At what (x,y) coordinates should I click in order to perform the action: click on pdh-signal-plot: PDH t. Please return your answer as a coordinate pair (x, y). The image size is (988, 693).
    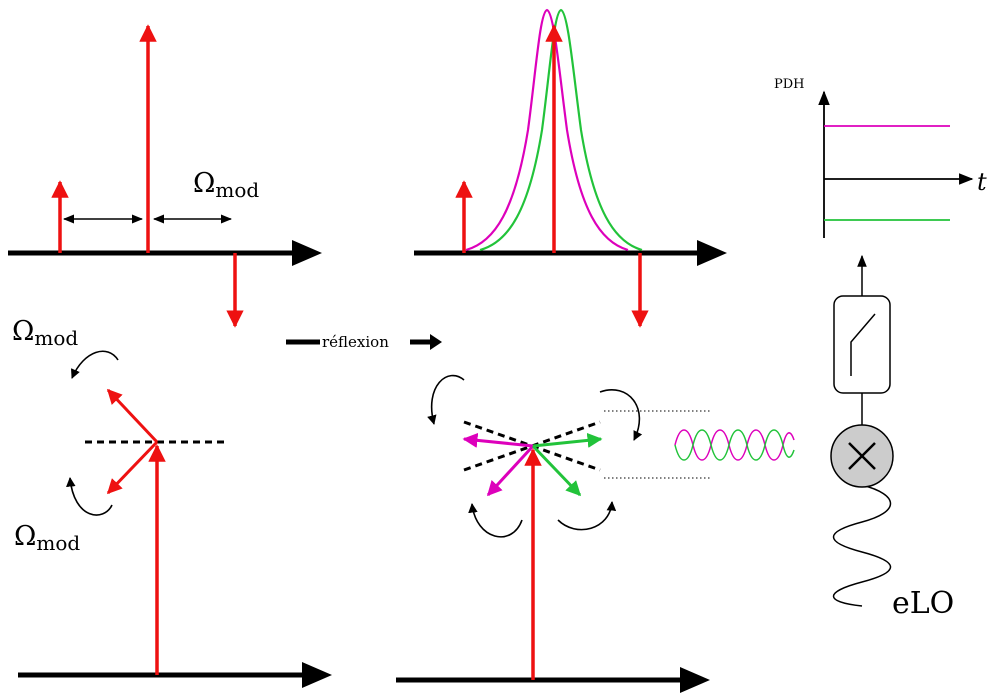
    Looking at the image, I should click on (880, 157).